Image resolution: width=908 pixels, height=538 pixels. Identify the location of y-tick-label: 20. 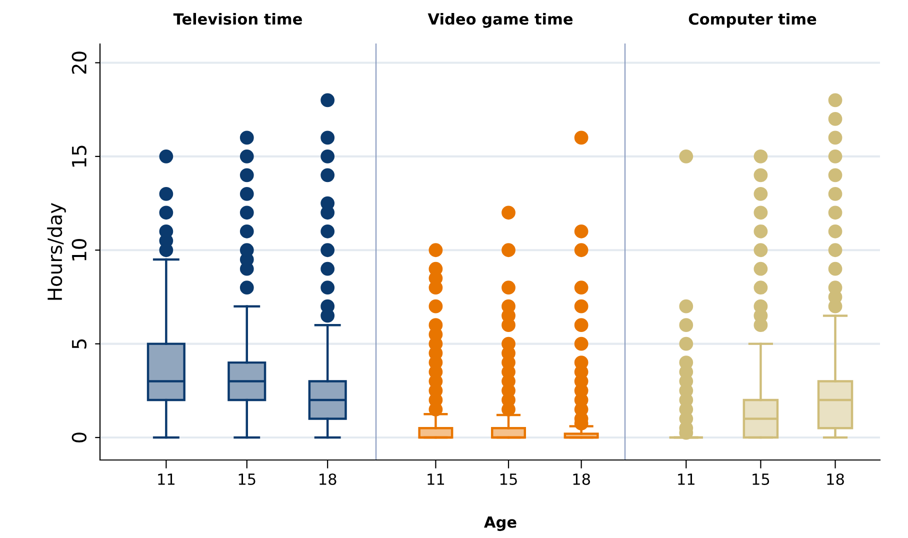
(79, 63).